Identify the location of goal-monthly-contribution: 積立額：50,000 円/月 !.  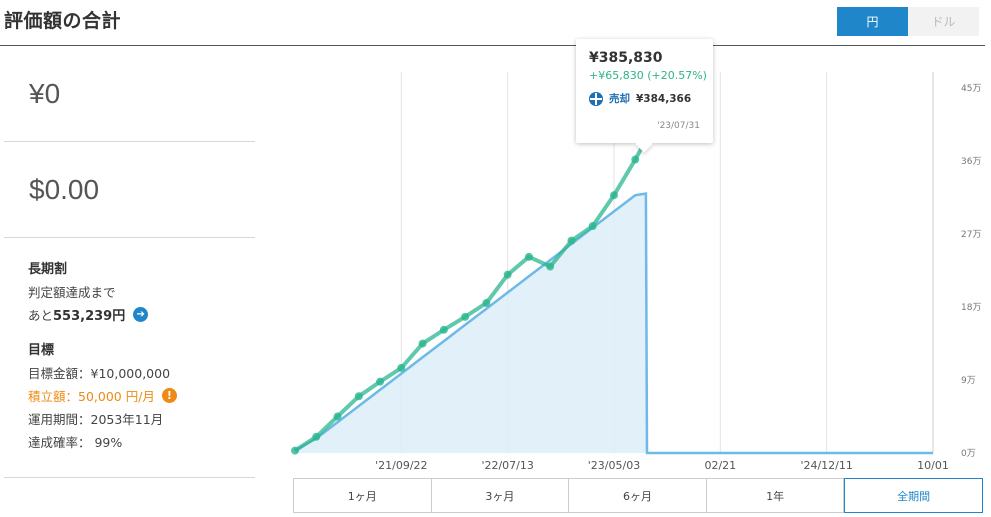
(141, 395).